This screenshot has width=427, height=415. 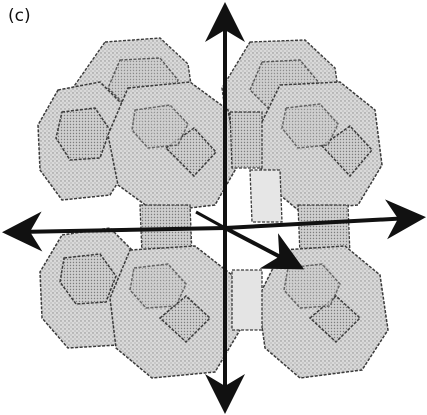 What do you see at coordinates (85, 141) in the screenshot?
I see `cage-mid-left` at bounding box center [85, 141].